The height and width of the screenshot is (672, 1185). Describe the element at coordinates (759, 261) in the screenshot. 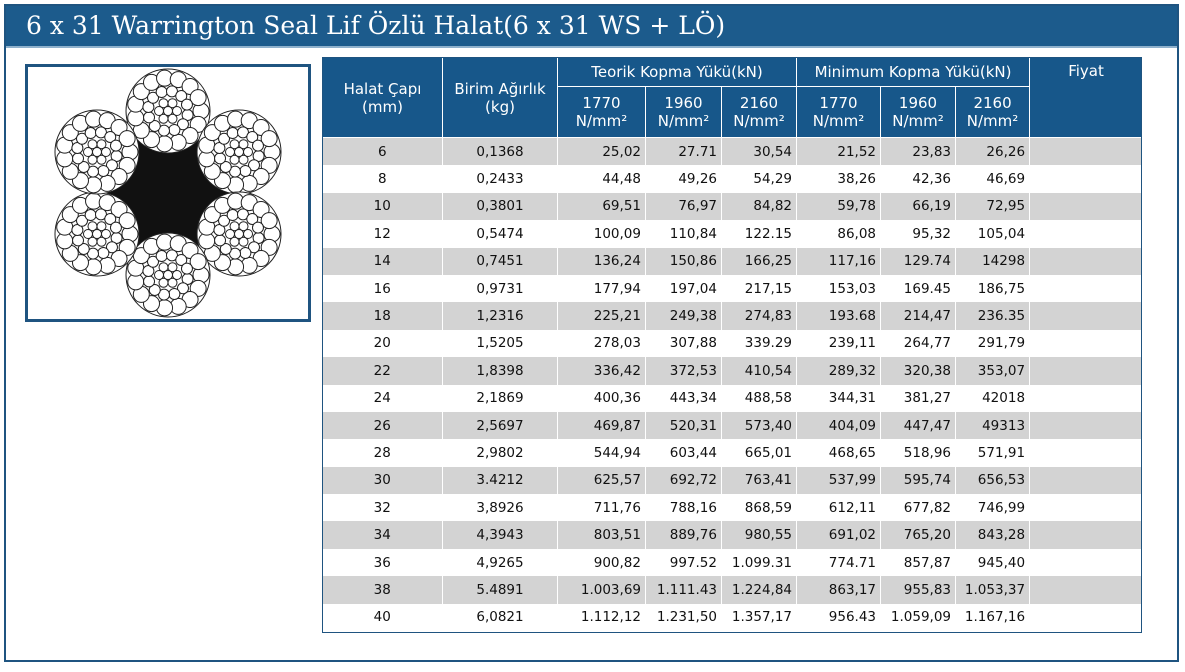

I see `table-cell: 166,25` at that location.